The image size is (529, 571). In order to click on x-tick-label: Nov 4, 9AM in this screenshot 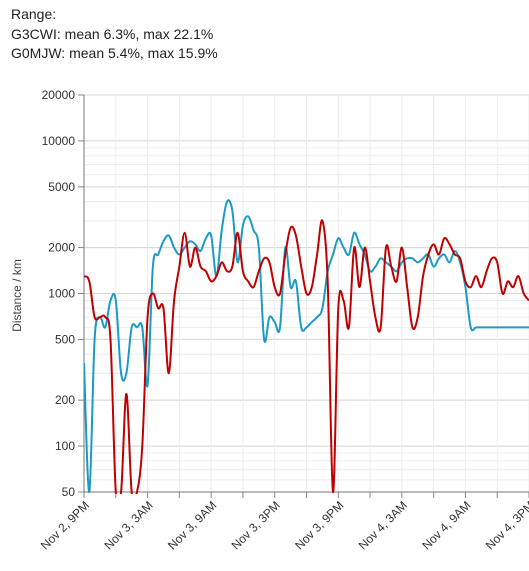, I will do `click(446, 525)`.